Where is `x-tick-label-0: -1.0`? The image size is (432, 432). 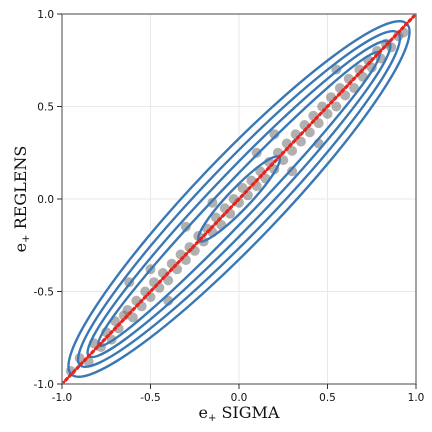 x-tick-label-0: -1.0 is located at coordinates (62, 398).